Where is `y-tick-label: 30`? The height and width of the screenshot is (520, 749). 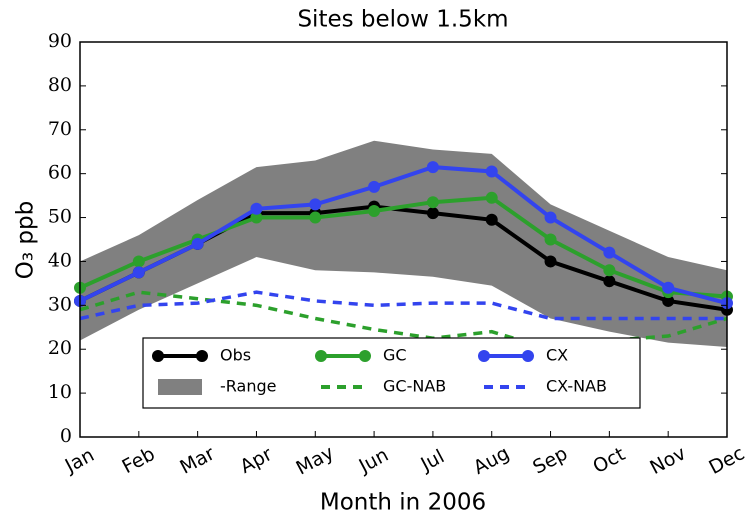
y-tick-label: 30 is located at coordinates (60, 304).